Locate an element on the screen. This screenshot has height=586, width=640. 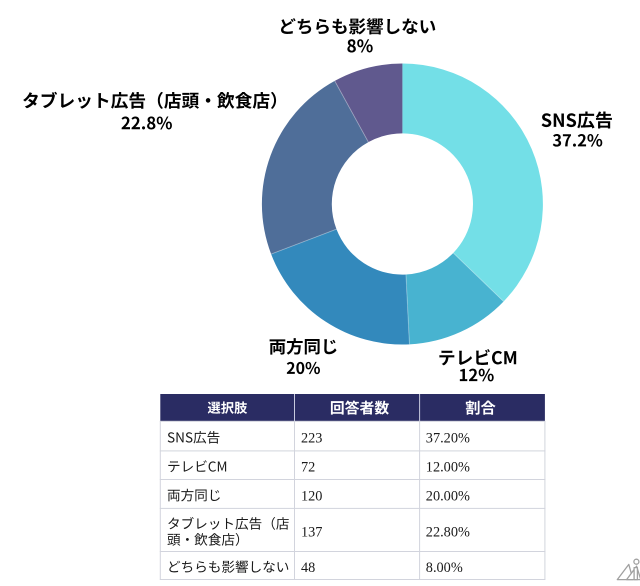
svg-text: 223 is located at coordinates (311, 438).